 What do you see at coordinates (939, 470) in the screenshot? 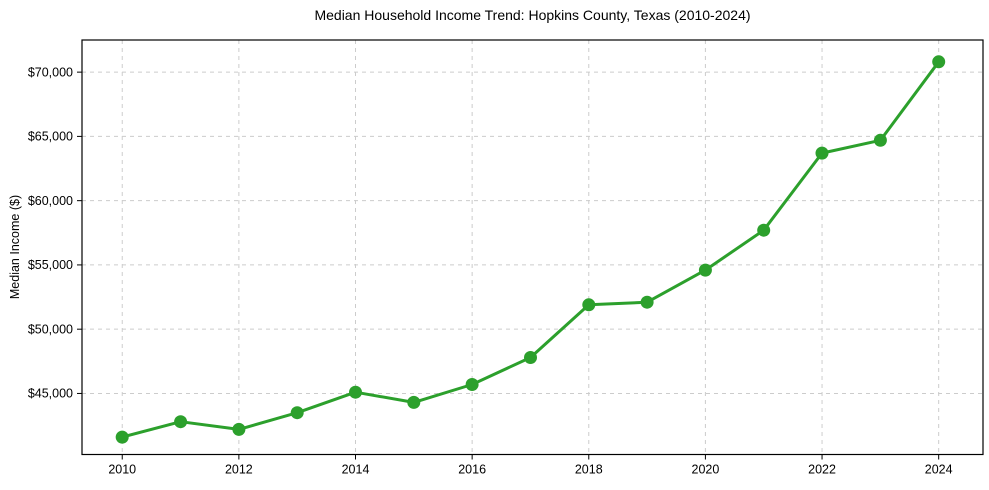
I see `x-tick-label: 2024` at bounding box center [939, 470].